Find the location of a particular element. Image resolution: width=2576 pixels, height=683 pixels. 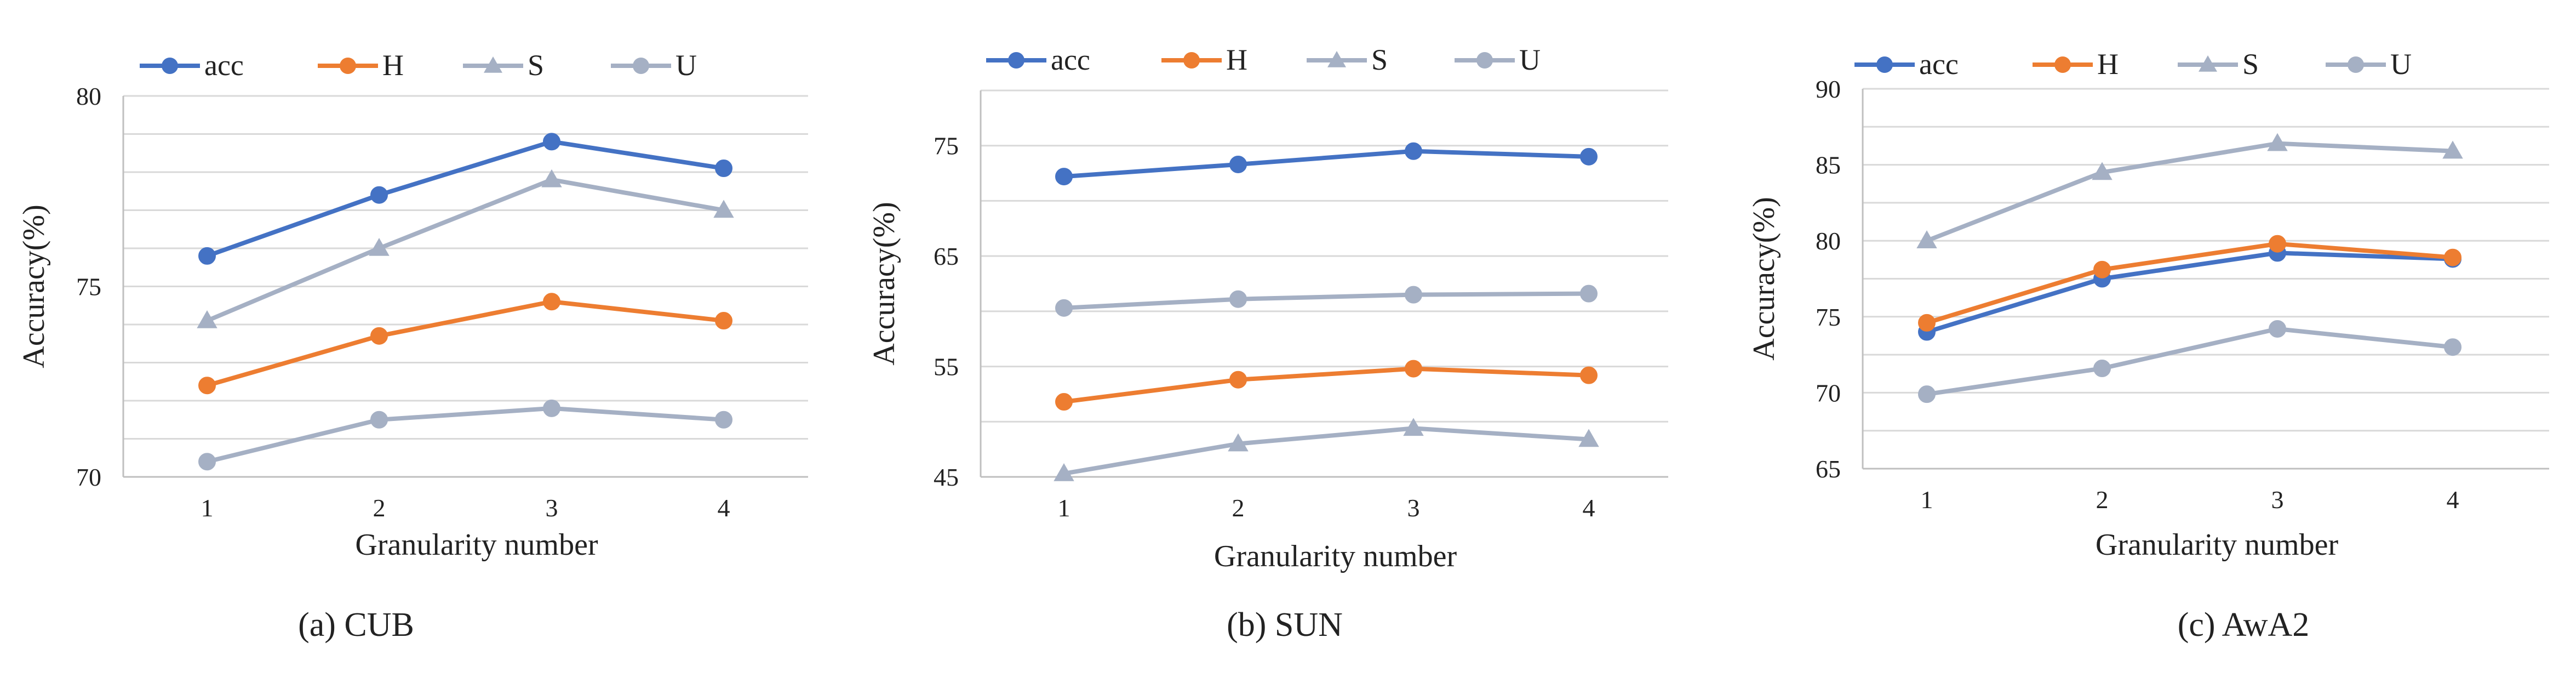

subfigure-caption: (a) CUB is located at coordinates (356, 625).